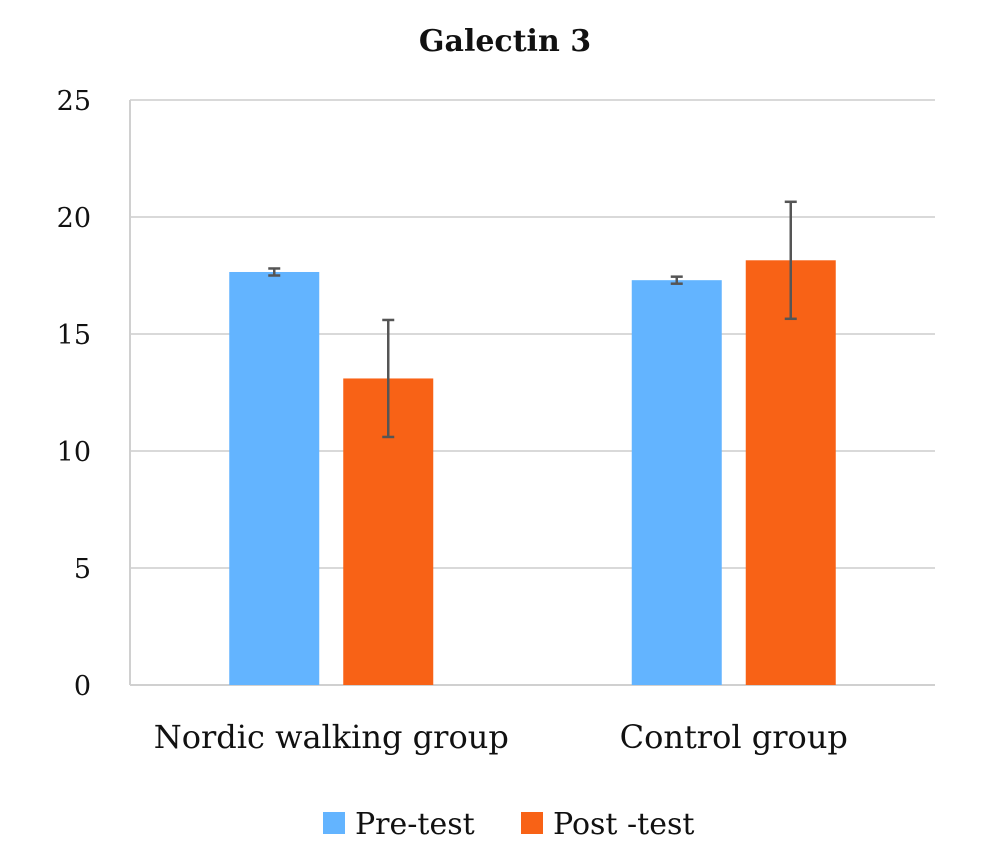  I want to click on y-tick-label-5: 5, so click(82, 569).